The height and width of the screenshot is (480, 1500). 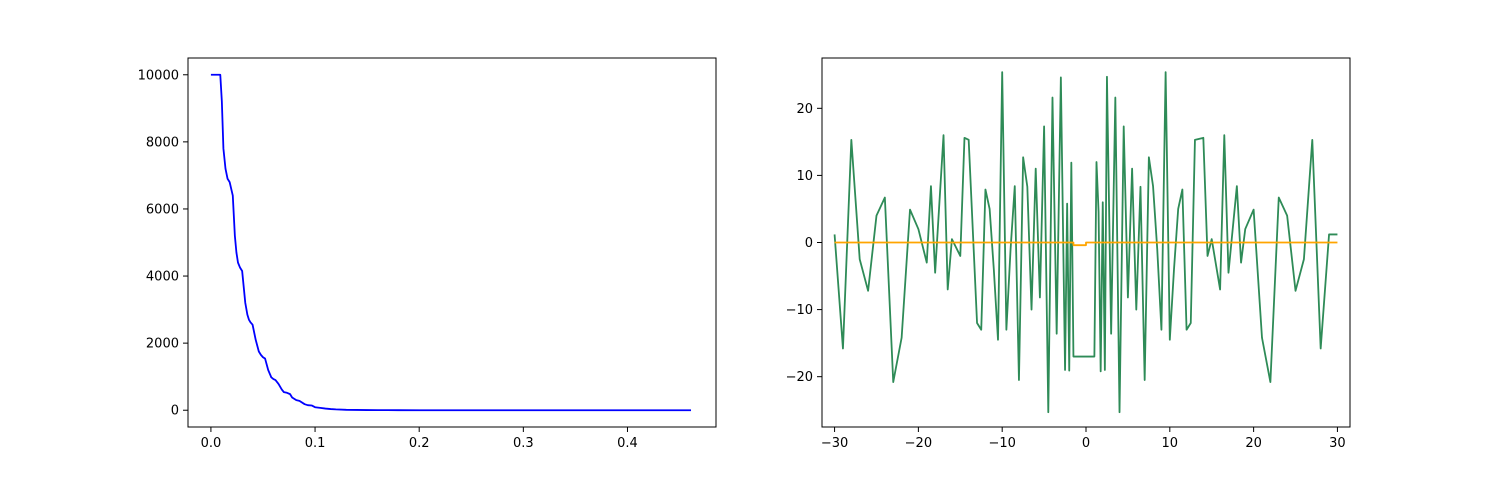 What do you see at coordinates (1086, 443) in the screenshot?
I see `right-chart-x-tick-label: 0` at bounding box center [1086, 443].